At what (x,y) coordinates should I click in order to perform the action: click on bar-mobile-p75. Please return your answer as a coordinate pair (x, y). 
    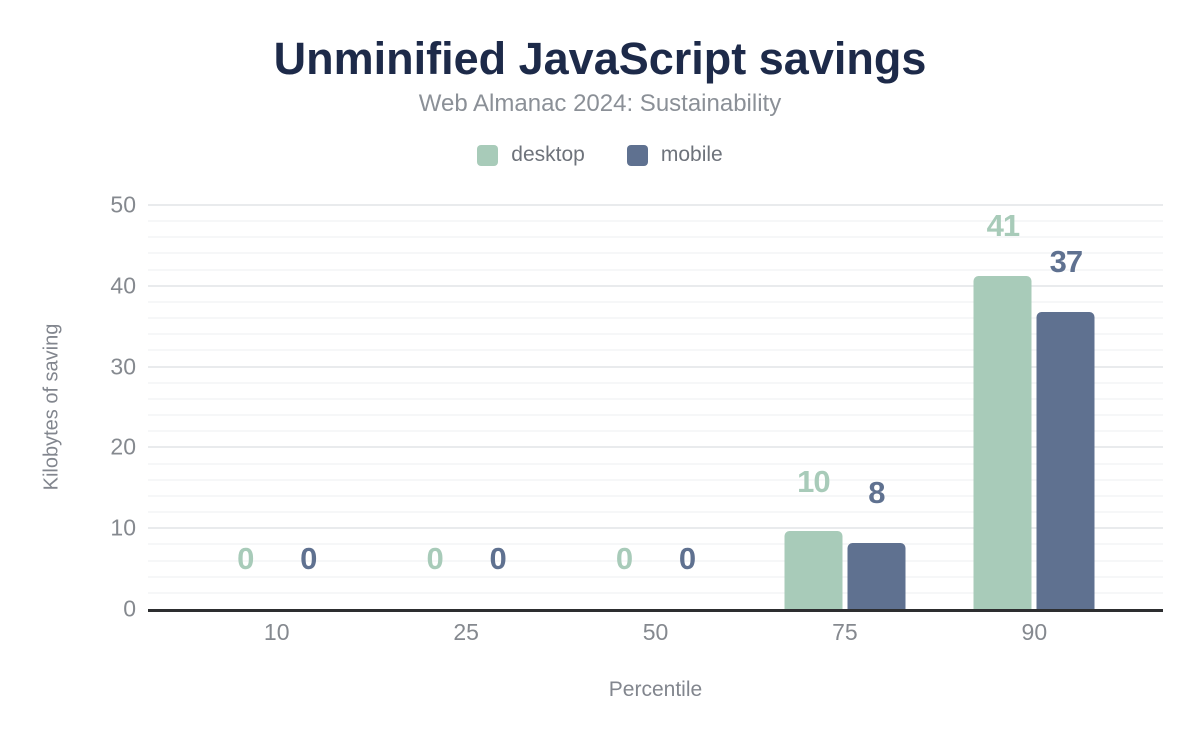
    Looking at the image, I should click on (876, 575).